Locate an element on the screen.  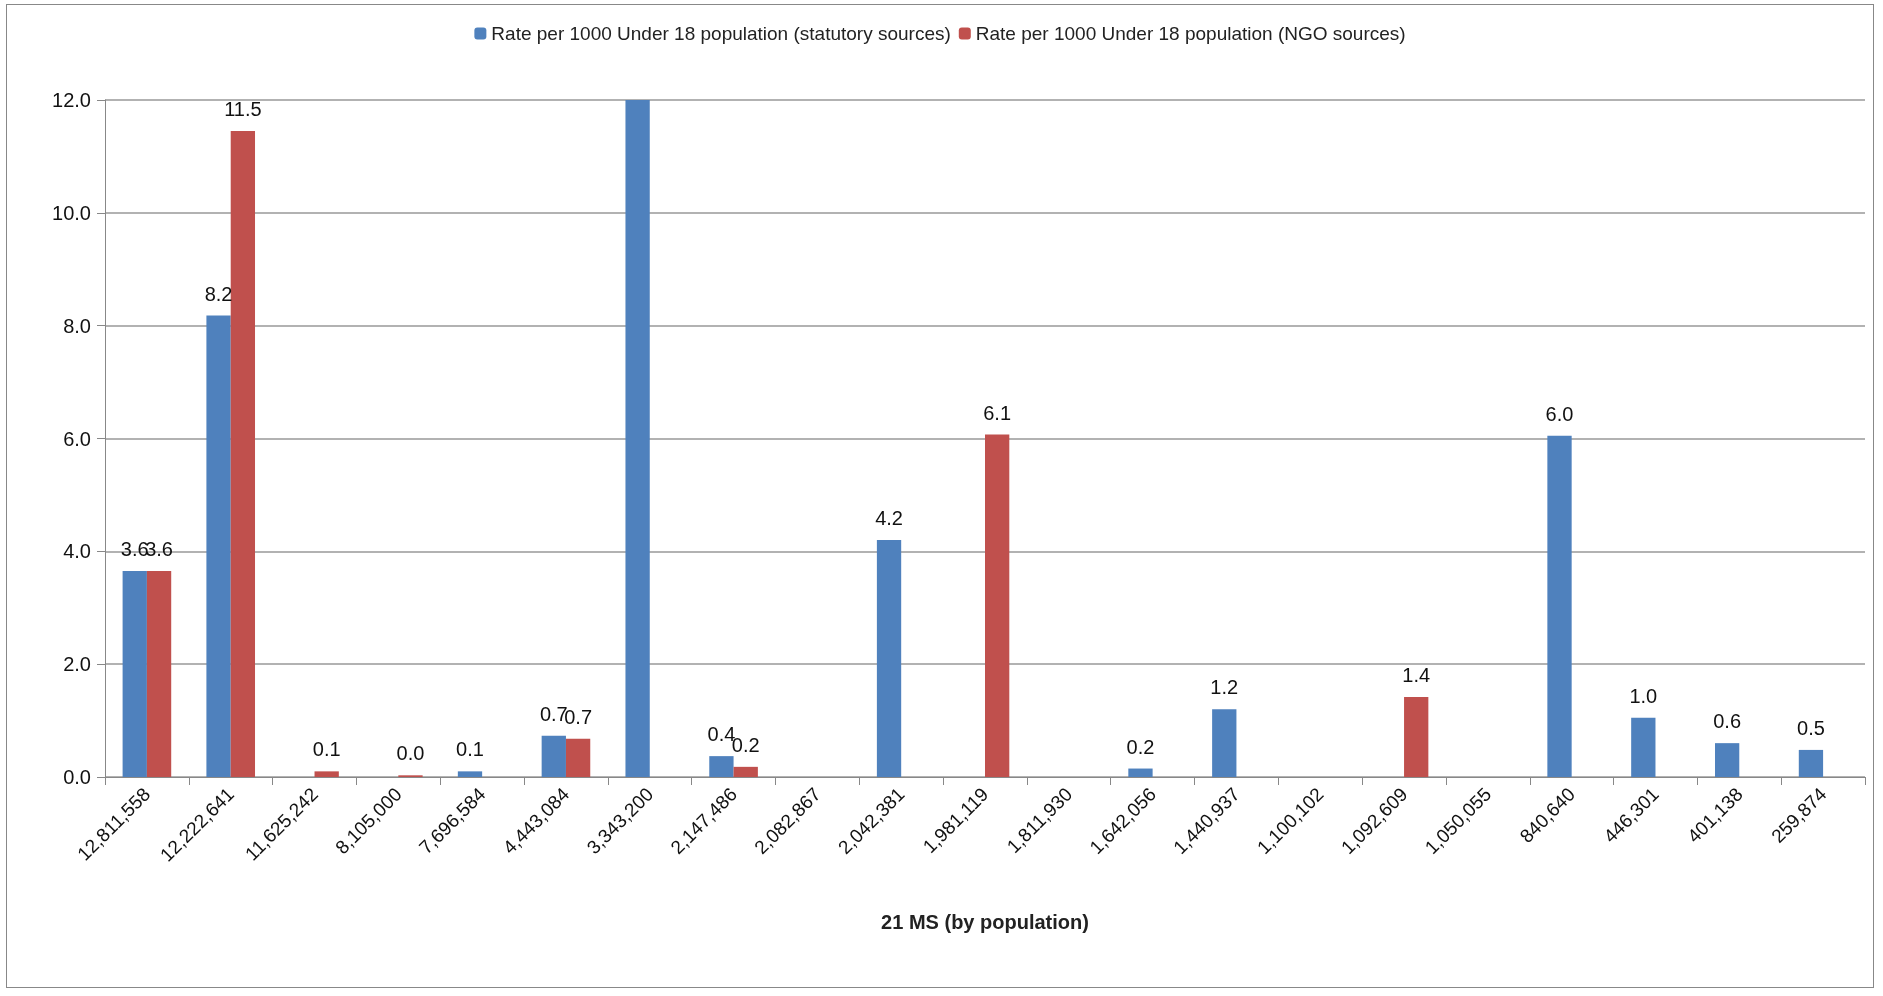
y-tick-label: 6.0 is located at coordinates (77, 438).